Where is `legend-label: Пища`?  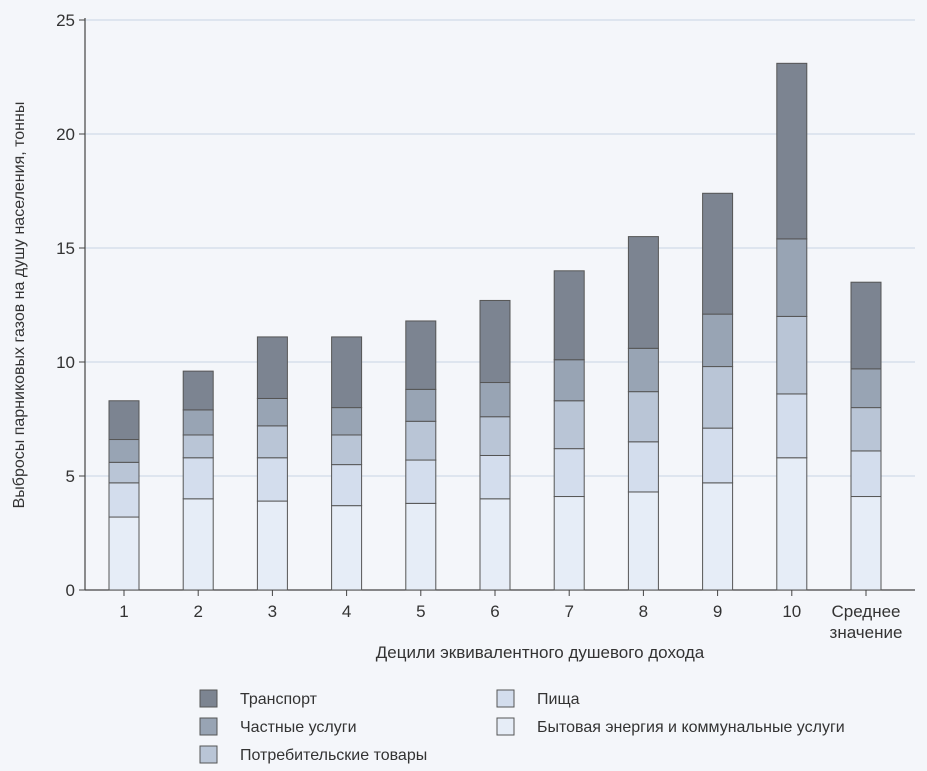
legend-label: Пища is located at coordinates (558, 699).